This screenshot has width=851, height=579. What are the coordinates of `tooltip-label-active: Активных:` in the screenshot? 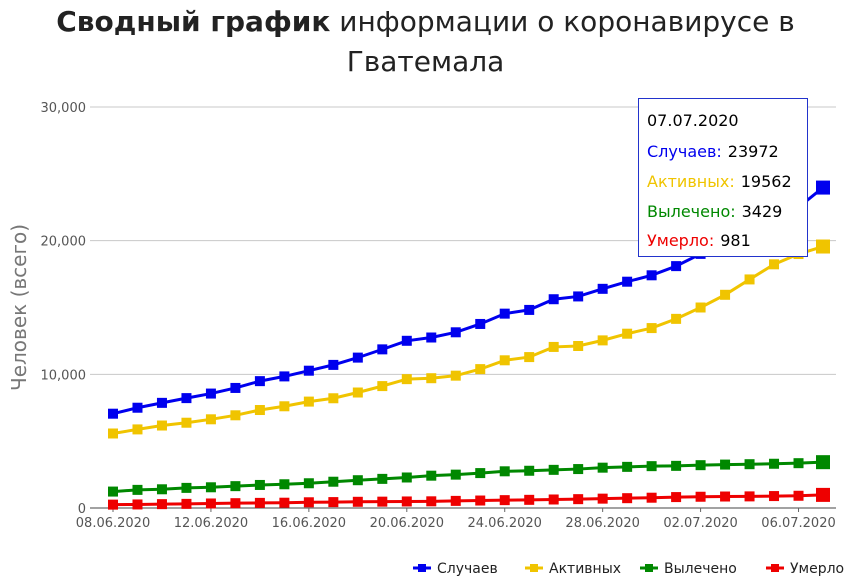 It's located at (691, 181).